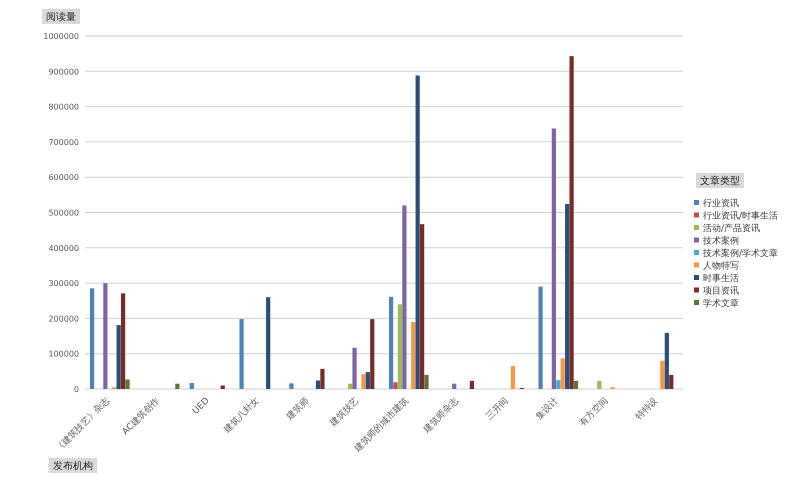  I want to click on y-tick-label: 700000, so click(63, 142).